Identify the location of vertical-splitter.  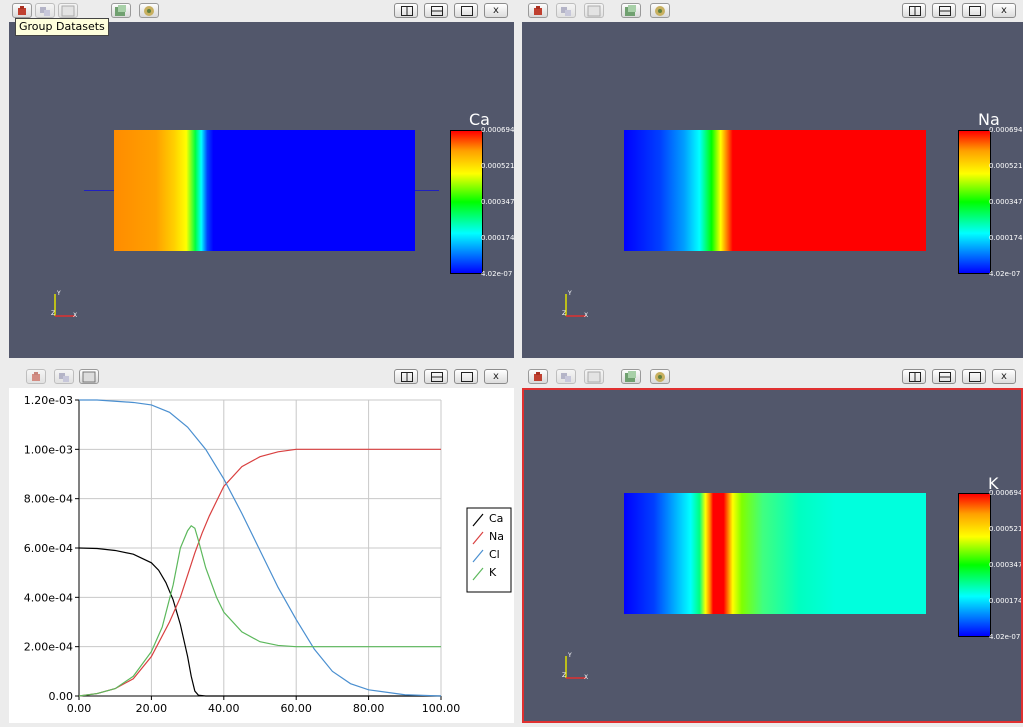
(518, 361).